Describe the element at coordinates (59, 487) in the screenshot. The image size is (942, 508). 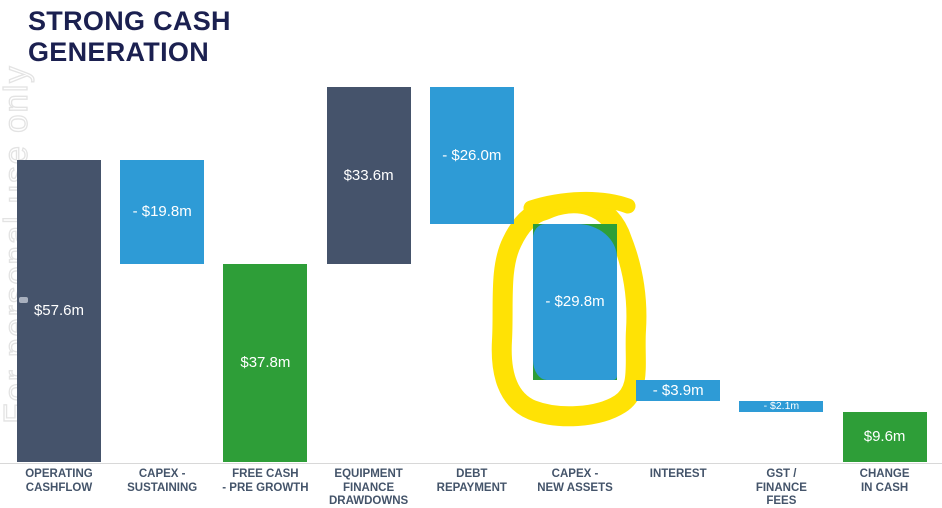
I see `category-label-line: CASHFLOW` at that location.